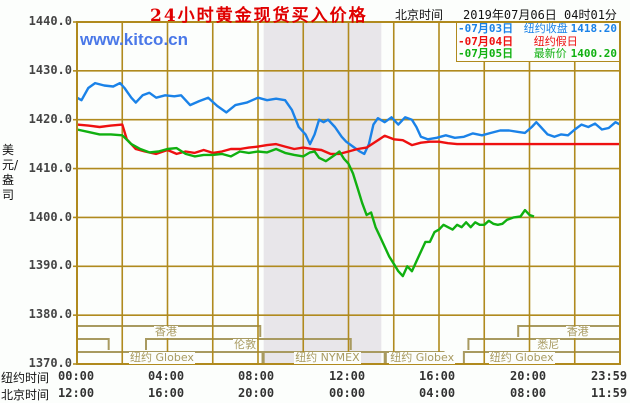 Image resolution: width=630 pixels, height=403 pixels. Describe the element at coordinates (25, 378) in the screenshot. I see `x-row-label-newyork: 纽约时间` at that location.